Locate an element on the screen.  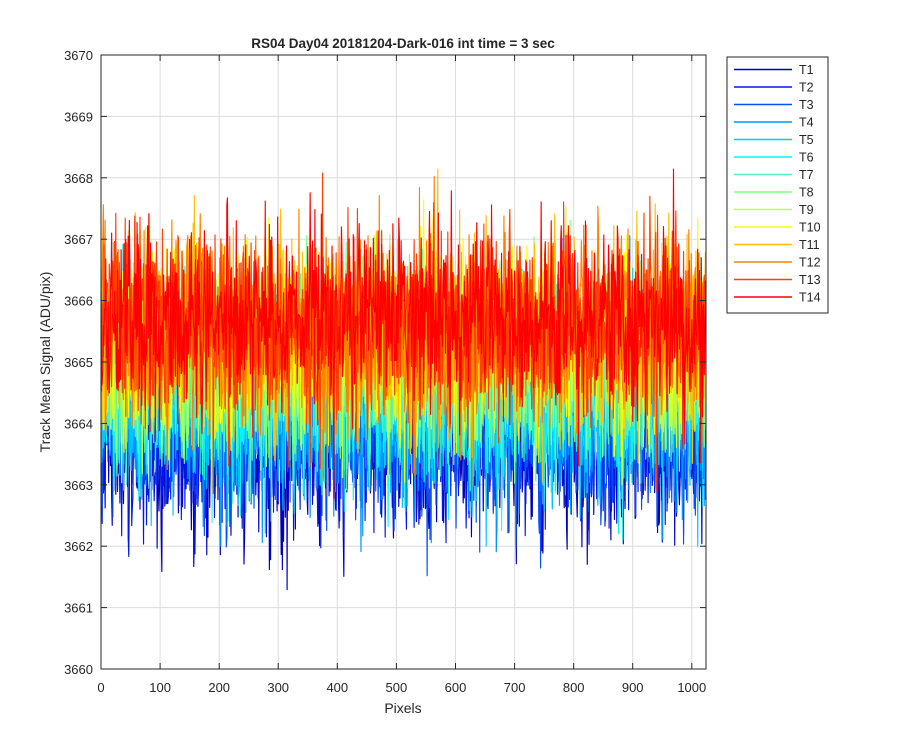
y-tick-label: 3669 is located at coordinates (78, 116).